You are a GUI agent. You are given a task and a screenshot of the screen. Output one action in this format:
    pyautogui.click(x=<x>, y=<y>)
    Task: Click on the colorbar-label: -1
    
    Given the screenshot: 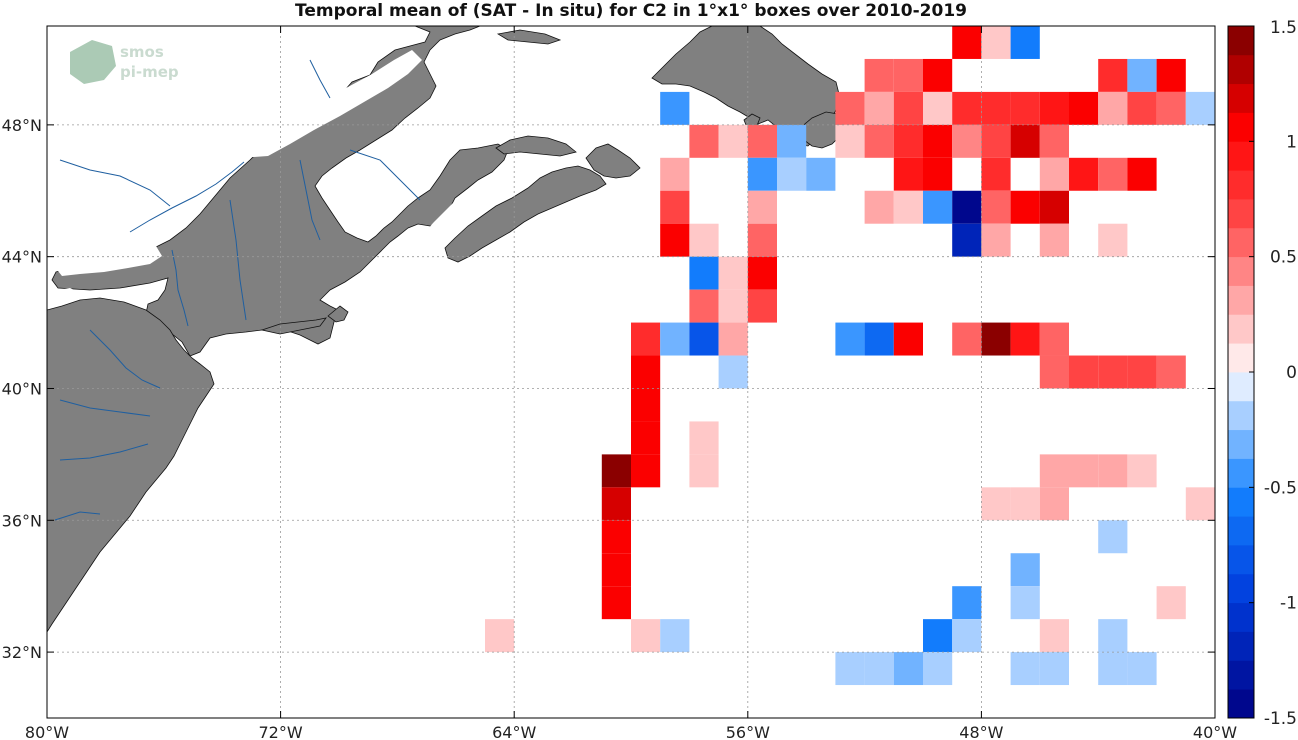 What is the action you would take?
    pyautogui.click(x=1288, y=604)
    